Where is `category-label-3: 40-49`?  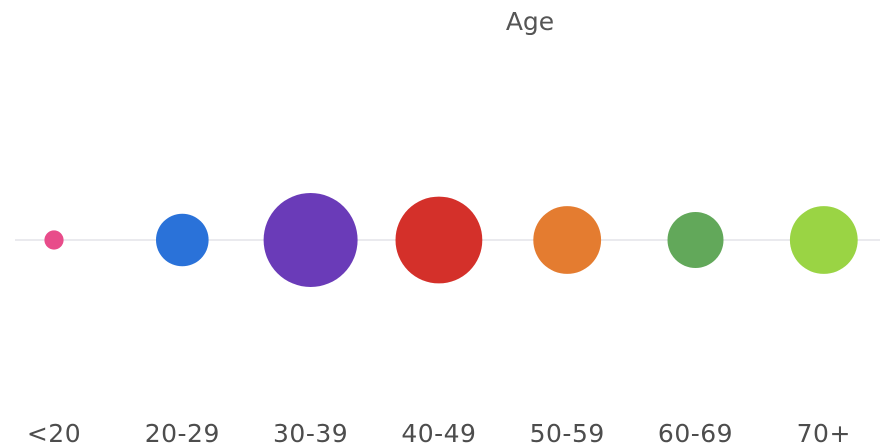
category-label-3: 40-49 is located at coordinates (438, 433).